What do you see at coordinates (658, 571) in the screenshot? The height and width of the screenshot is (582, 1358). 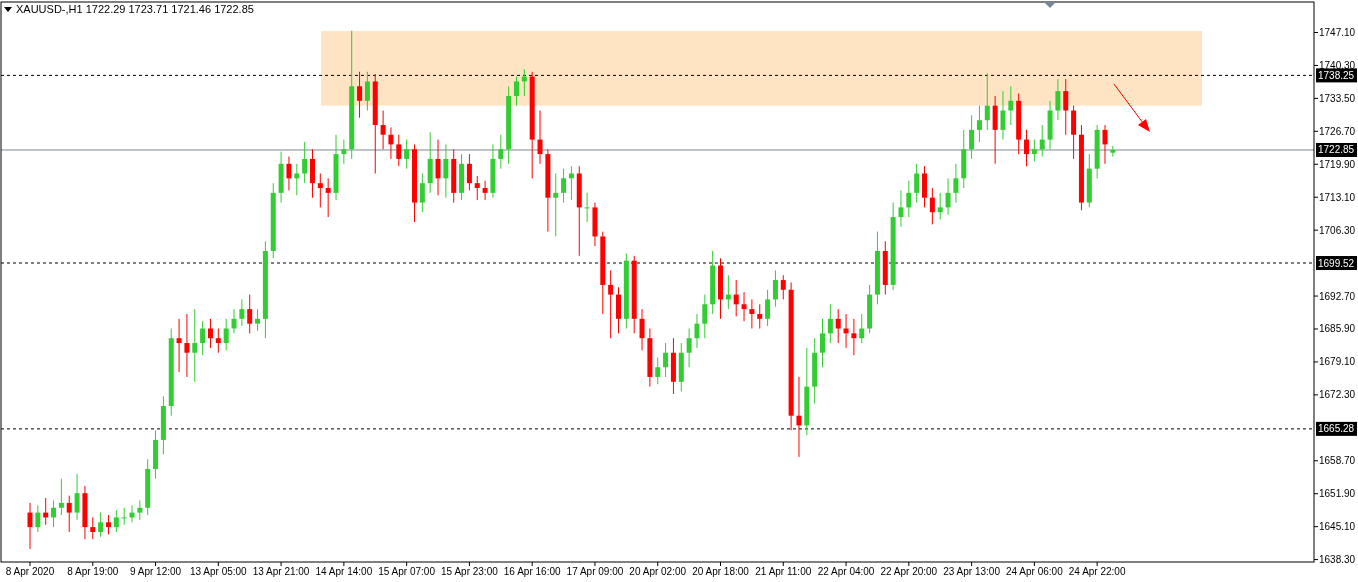 I see `x-tick-label: 20 Apr 02:00` at bounding box center [658, 571].